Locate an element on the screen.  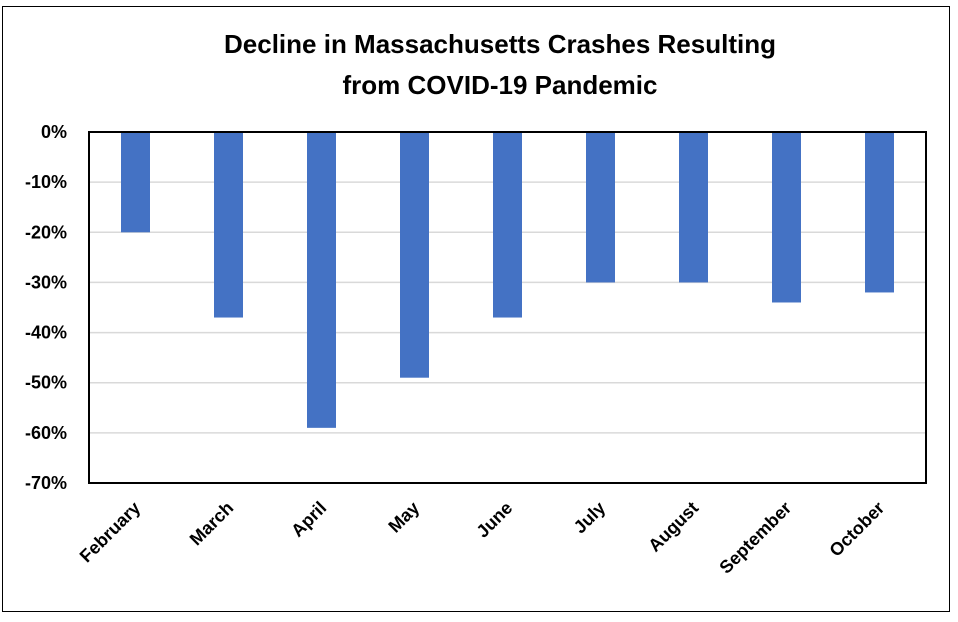
y-tick-label: -60% is located at coordinates (46, 433).